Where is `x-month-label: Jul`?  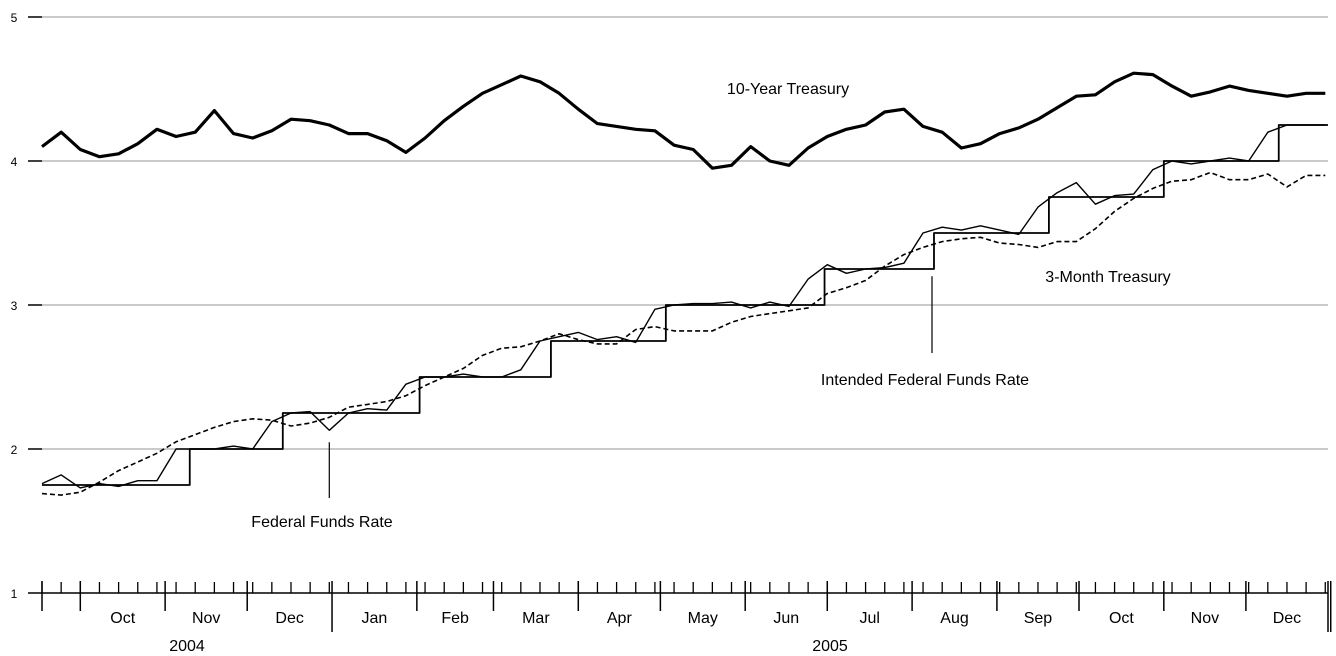 x-month-label: Jul is located at coordinates (869, 618).